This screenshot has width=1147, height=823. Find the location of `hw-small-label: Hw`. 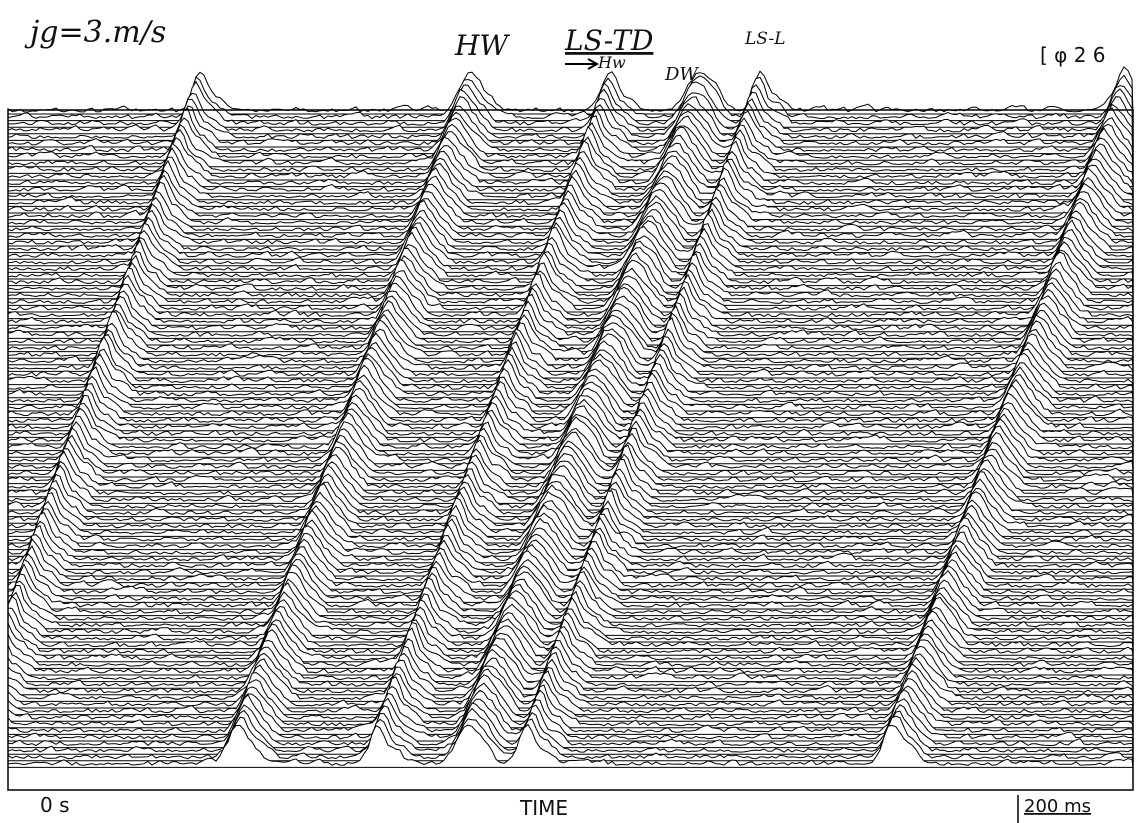

hw-small-label: Hw is located at coordinates (611, 62).